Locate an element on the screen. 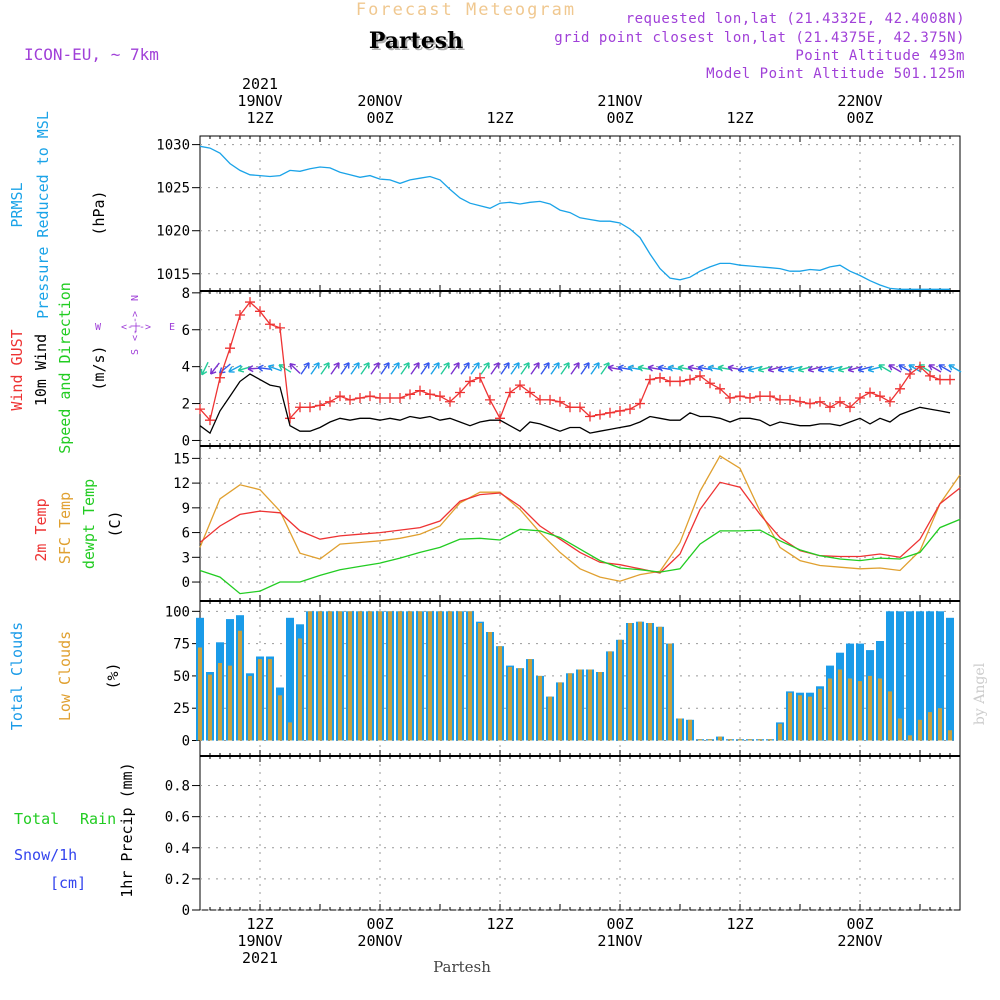 The height and width of the screenshot is (1000, 1000). bottom-time-label: 12Z is located at coordinates (739, 924).